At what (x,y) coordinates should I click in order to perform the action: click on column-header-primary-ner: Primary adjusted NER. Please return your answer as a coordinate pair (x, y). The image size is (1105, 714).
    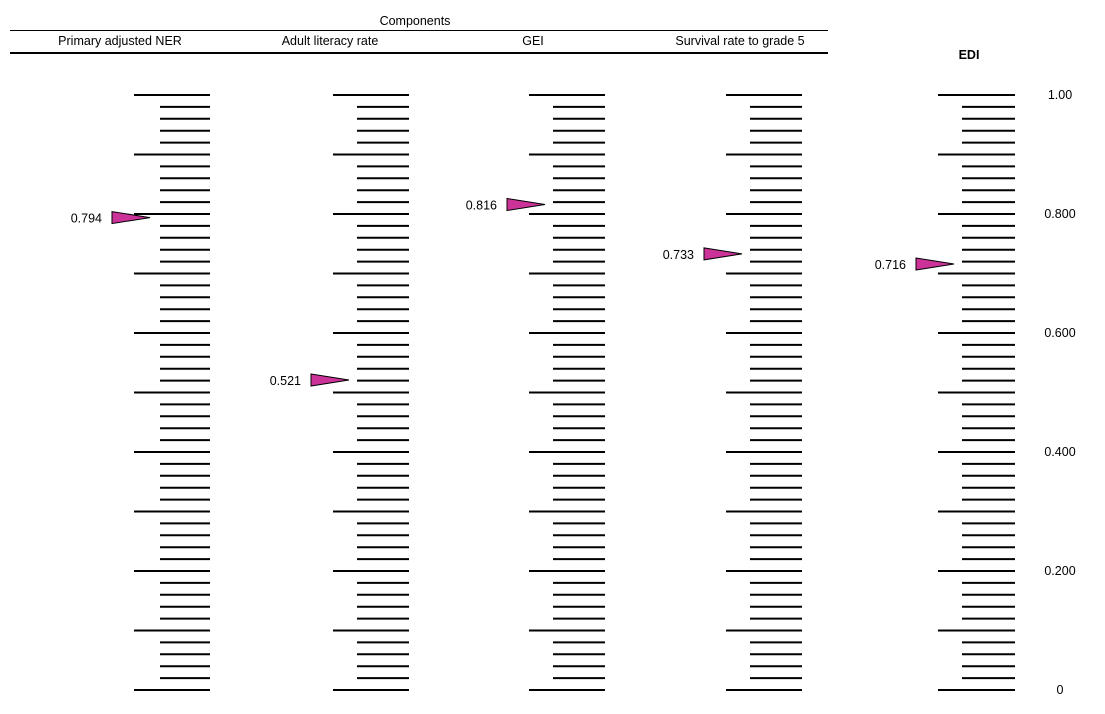
    Looking at the image, I should click on (120, 41).